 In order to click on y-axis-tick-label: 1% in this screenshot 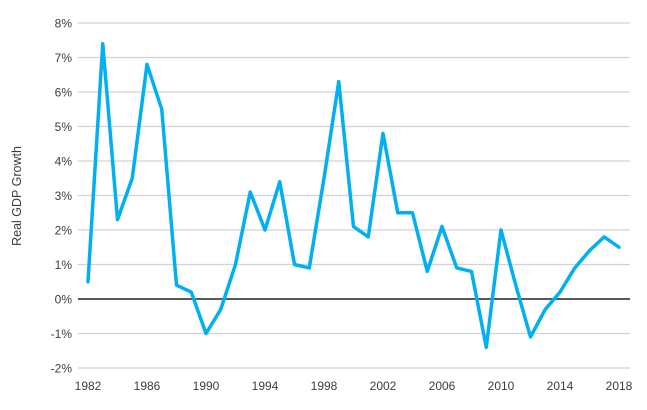, I will do `click(64, 265)`.